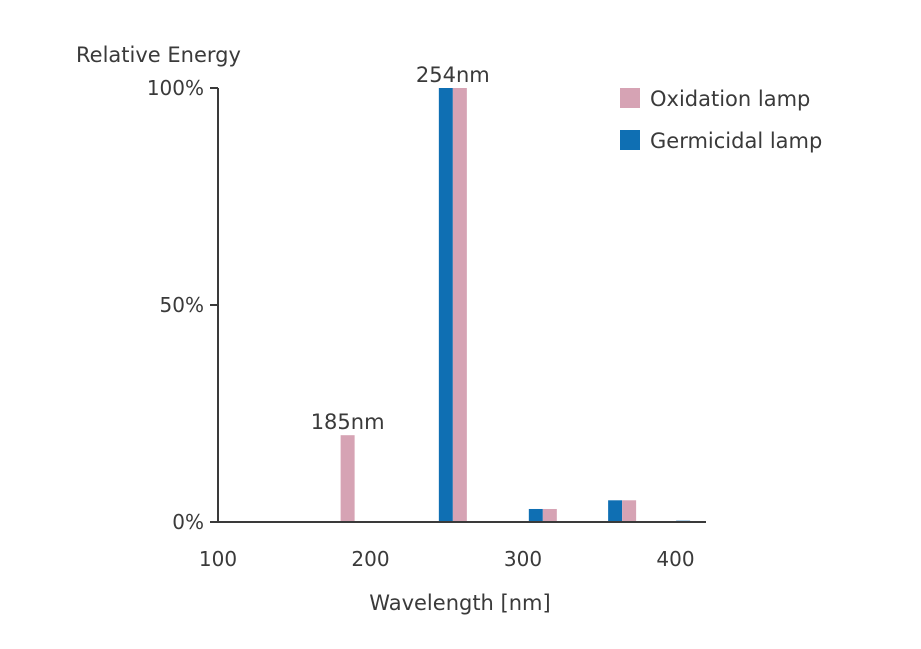 This screenshot has width=921, height=649. Describe the element at coordinates (218, 559) in the screenshot. I see `x-tick-label: 100` at that location.